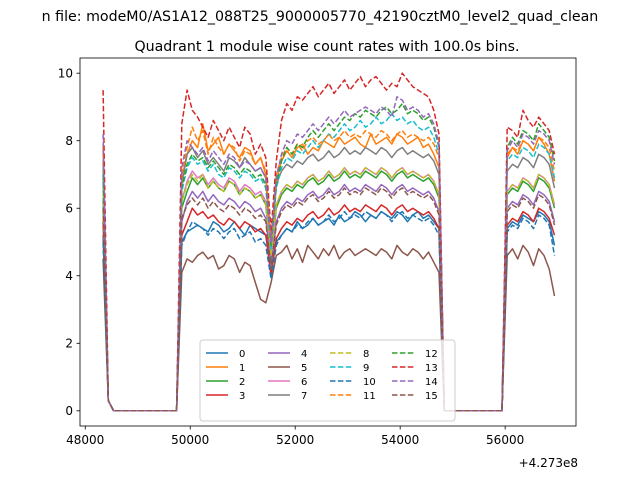 This screenshot has width=640, height=480. I want to click on legend-label-14: 14, so click(431, 382).